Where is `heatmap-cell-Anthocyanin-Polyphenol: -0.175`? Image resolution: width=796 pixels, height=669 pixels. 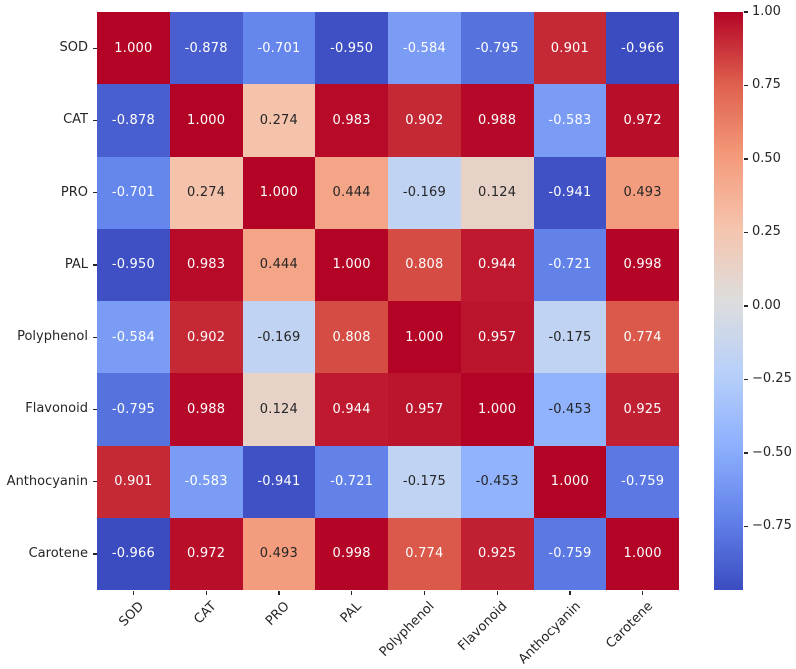
heatmap-cell-Anthocyanin-Polyphenol: -0.175 is located at coordinates (424, 481).